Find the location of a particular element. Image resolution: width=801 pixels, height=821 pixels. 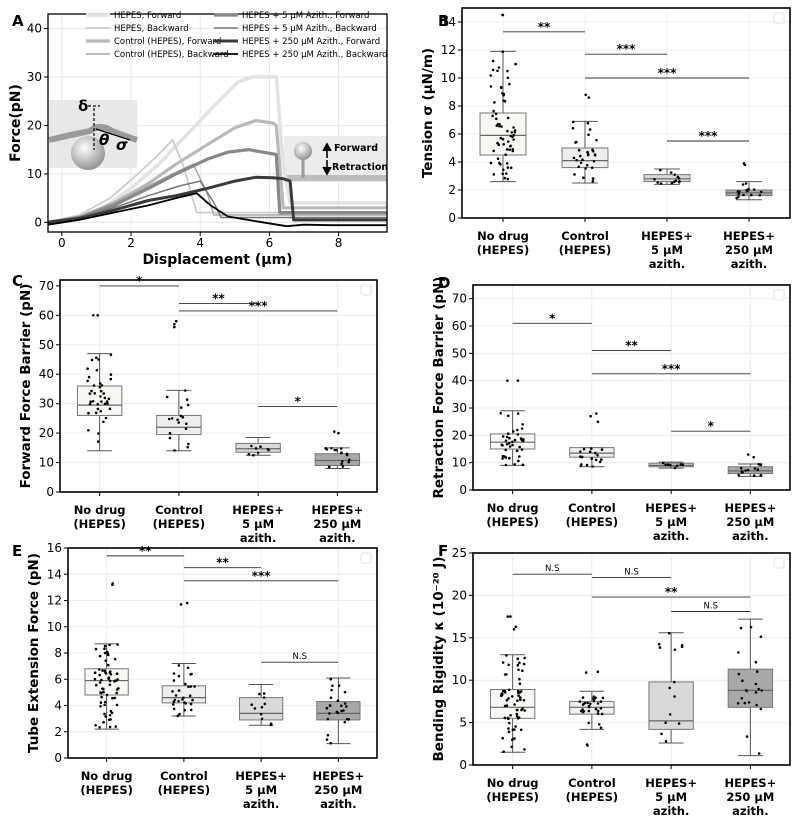

significance-label: ** is located at coordinates (145, 551).